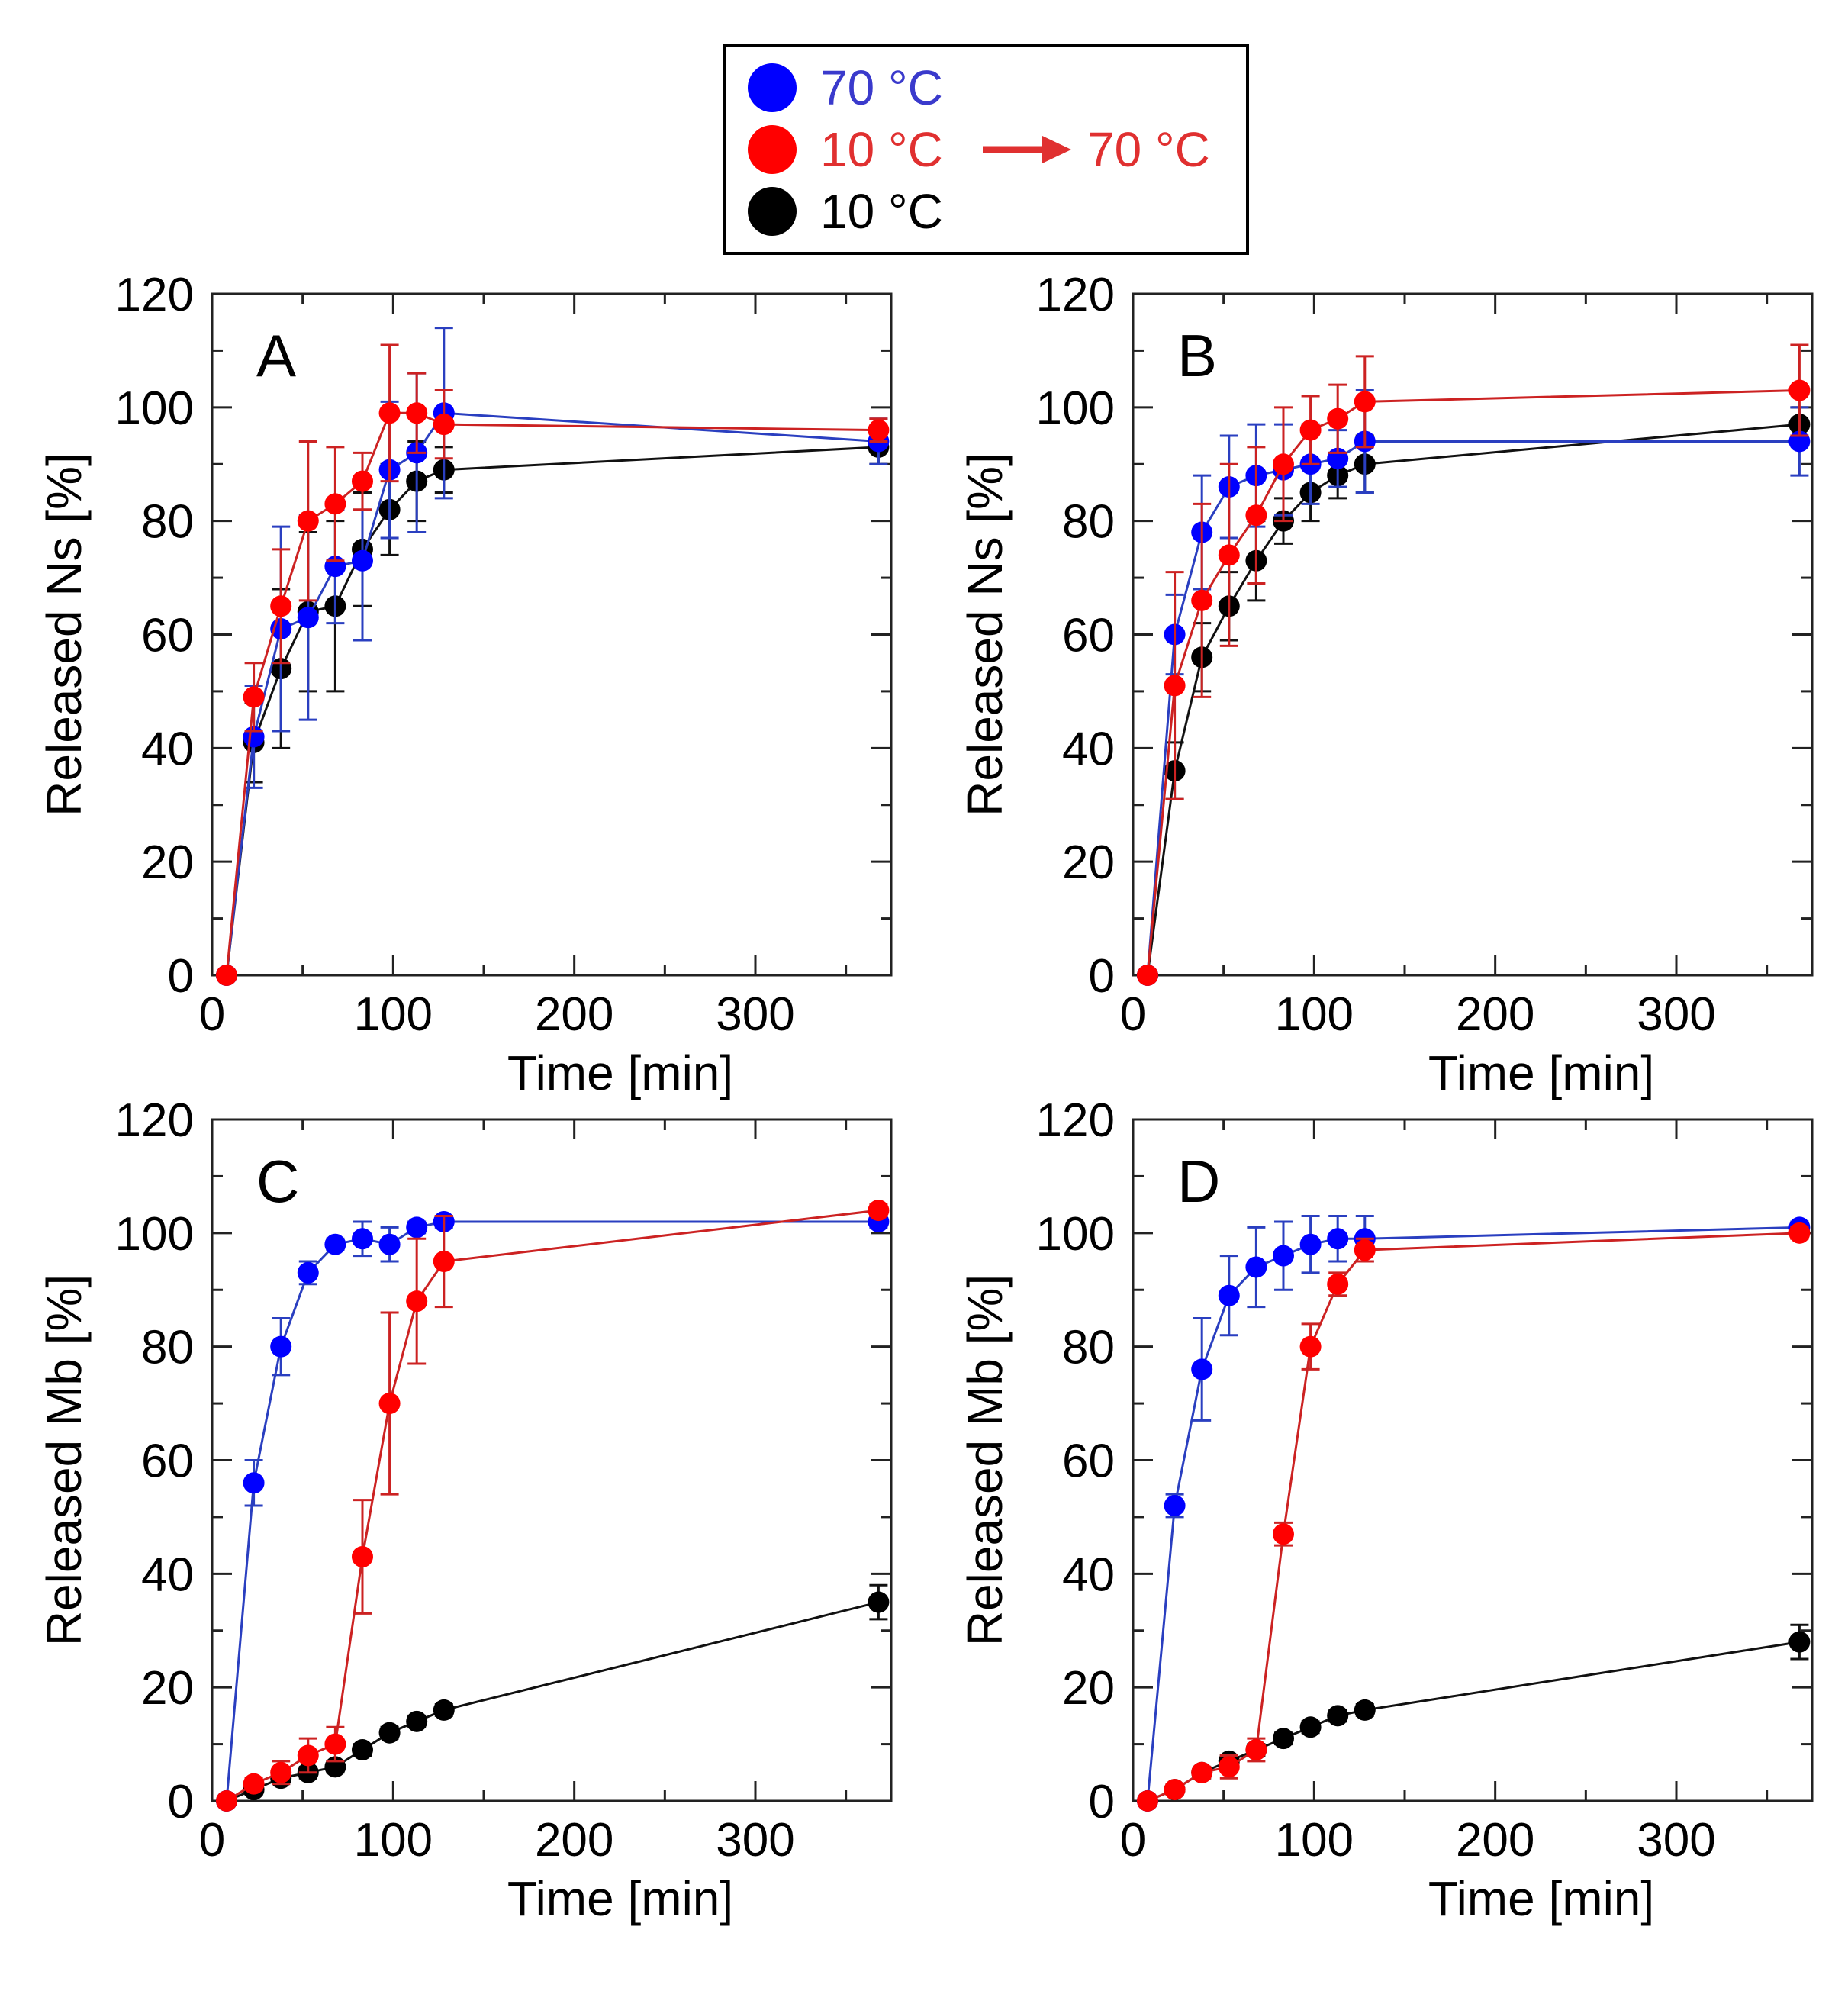 This screenshot has height=1994, width=1848. I want to click on panel-letter-b: B, so click(1197, 355).